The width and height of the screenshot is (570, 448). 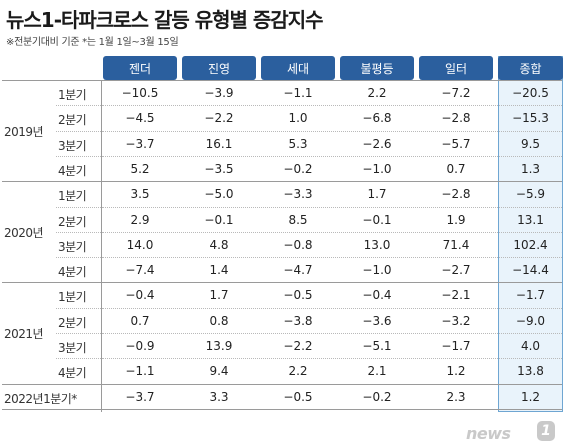 What do you see at coordinates (140, 396) in the screenshot?
I see `table-cell: −3.7` at bounding box center [140, 396].